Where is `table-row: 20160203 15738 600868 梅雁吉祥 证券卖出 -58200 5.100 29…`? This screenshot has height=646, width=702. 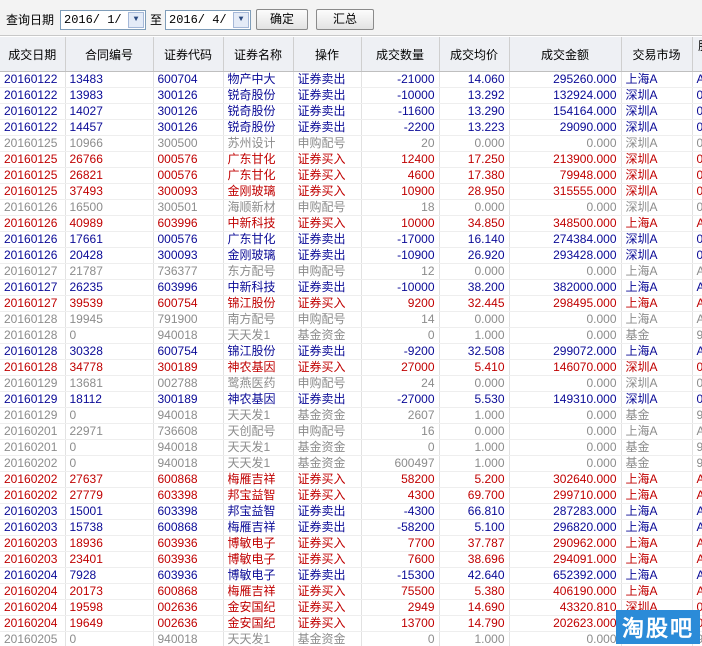
table-row: 20160203 15738 600868 梅雁吉祥 证券卖出 -58200 5.100 29… is located at coordinates (351, 527).